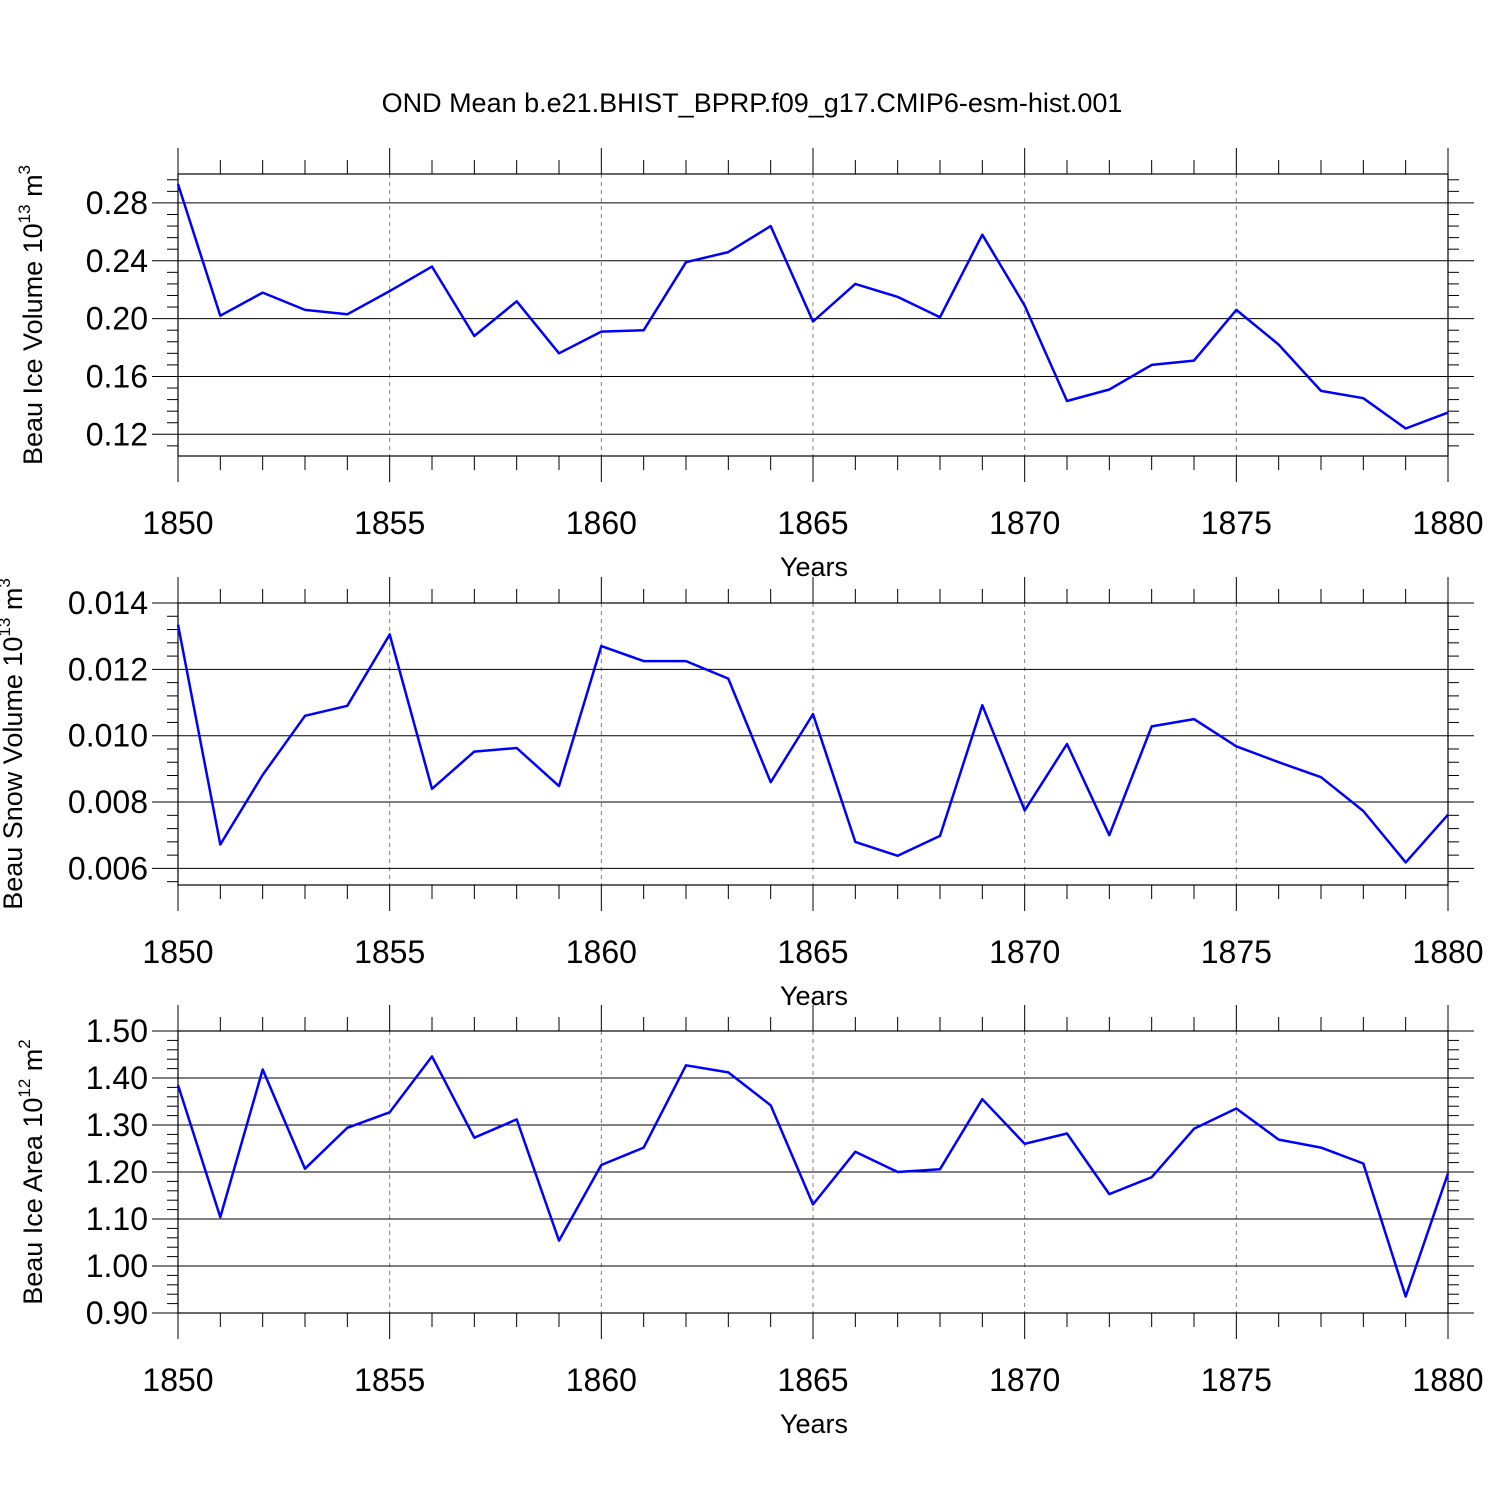  What do you see at coordinates (108, 736) in the screenshot?
I see `y-tick-label: 0.010` at bounding box center [108, 736].